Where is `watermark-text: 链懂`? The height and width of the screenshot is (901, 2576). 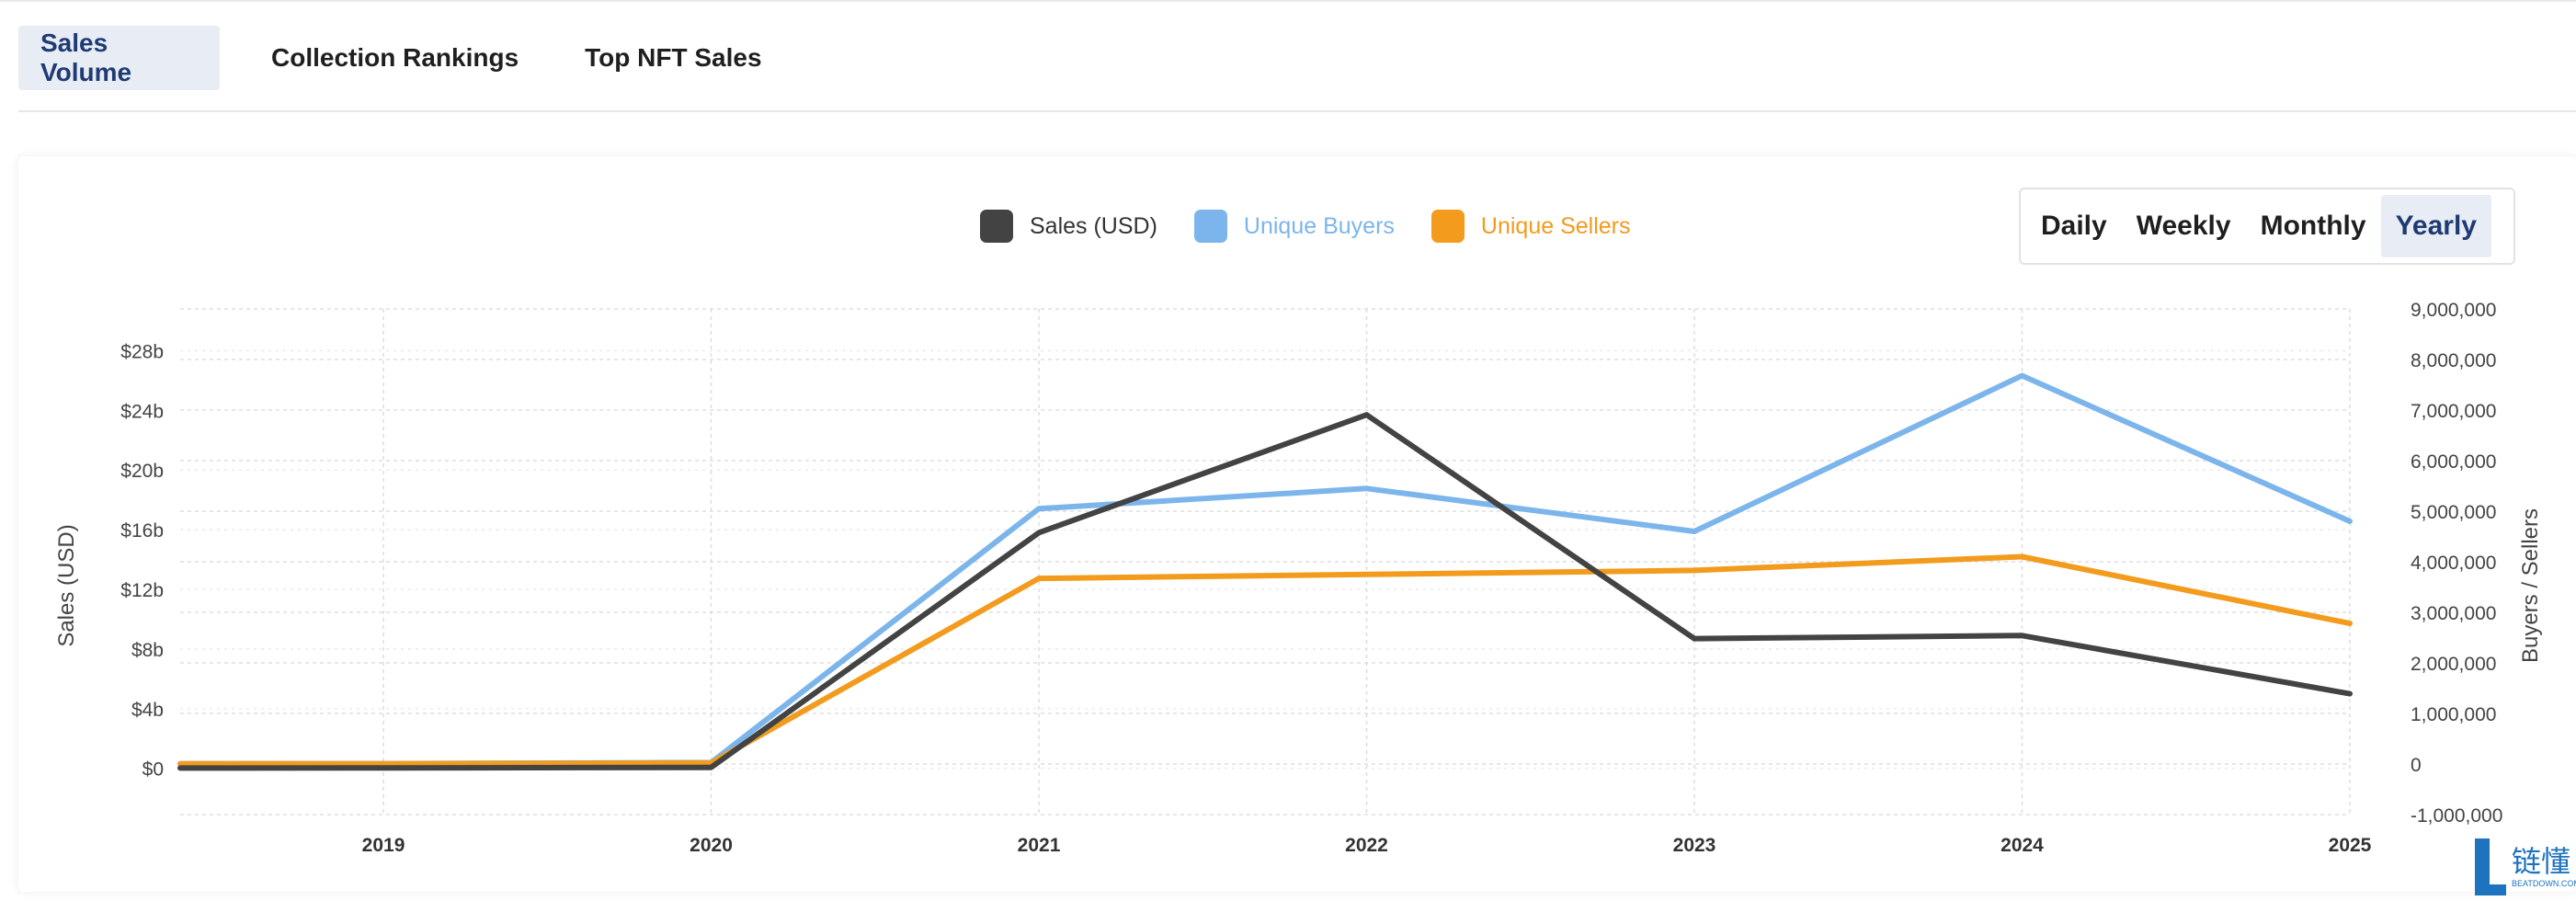
watermark-text: 链懂 is located at coordinates (2541, 861).